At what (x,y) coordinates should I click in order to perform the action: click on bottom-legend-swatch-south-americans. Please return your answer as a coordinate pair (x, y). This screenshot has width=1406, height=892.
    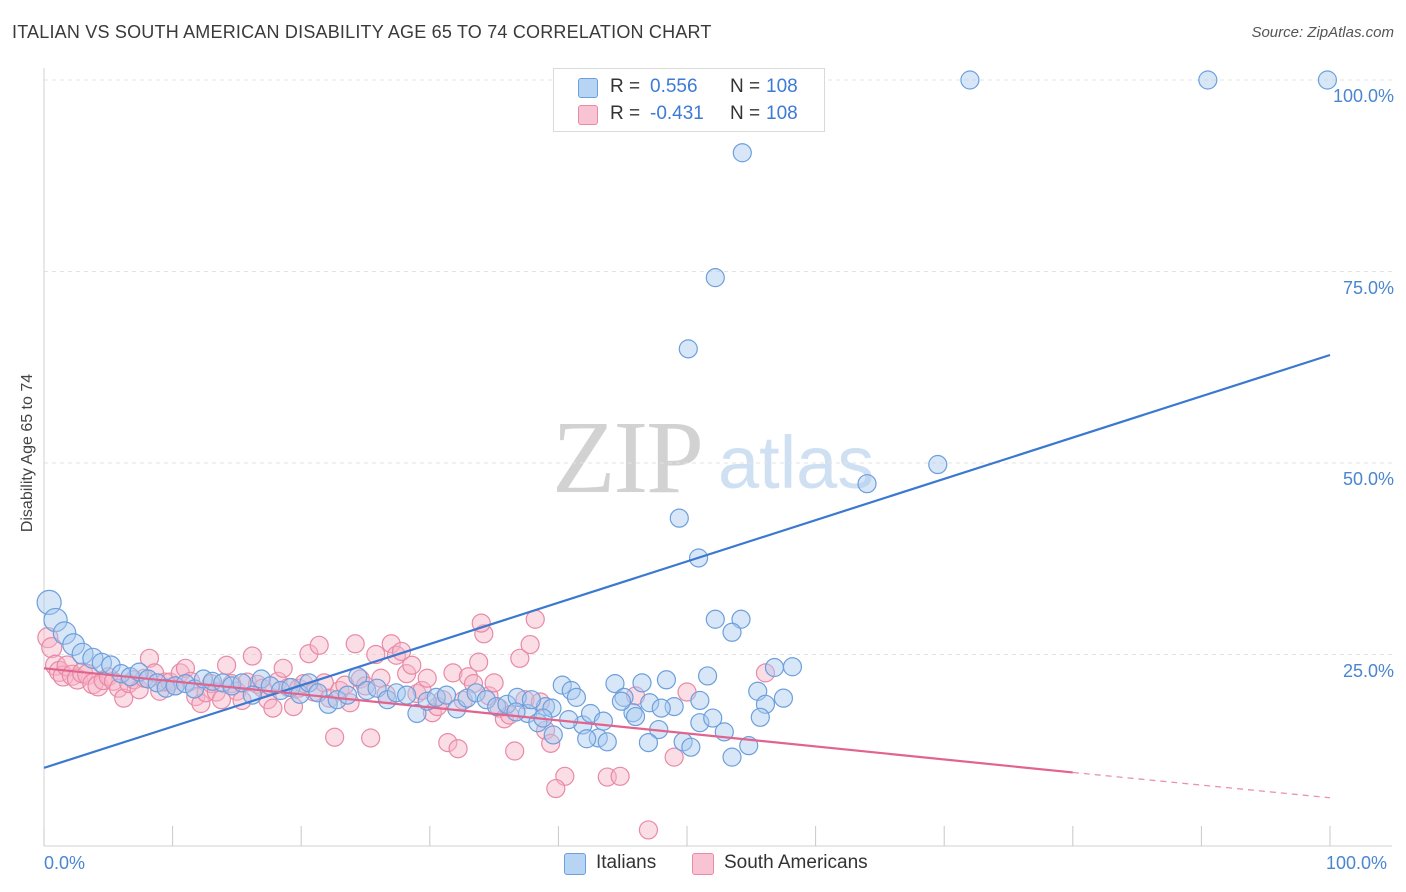
    Looking at the image, I should click on (703, 864).